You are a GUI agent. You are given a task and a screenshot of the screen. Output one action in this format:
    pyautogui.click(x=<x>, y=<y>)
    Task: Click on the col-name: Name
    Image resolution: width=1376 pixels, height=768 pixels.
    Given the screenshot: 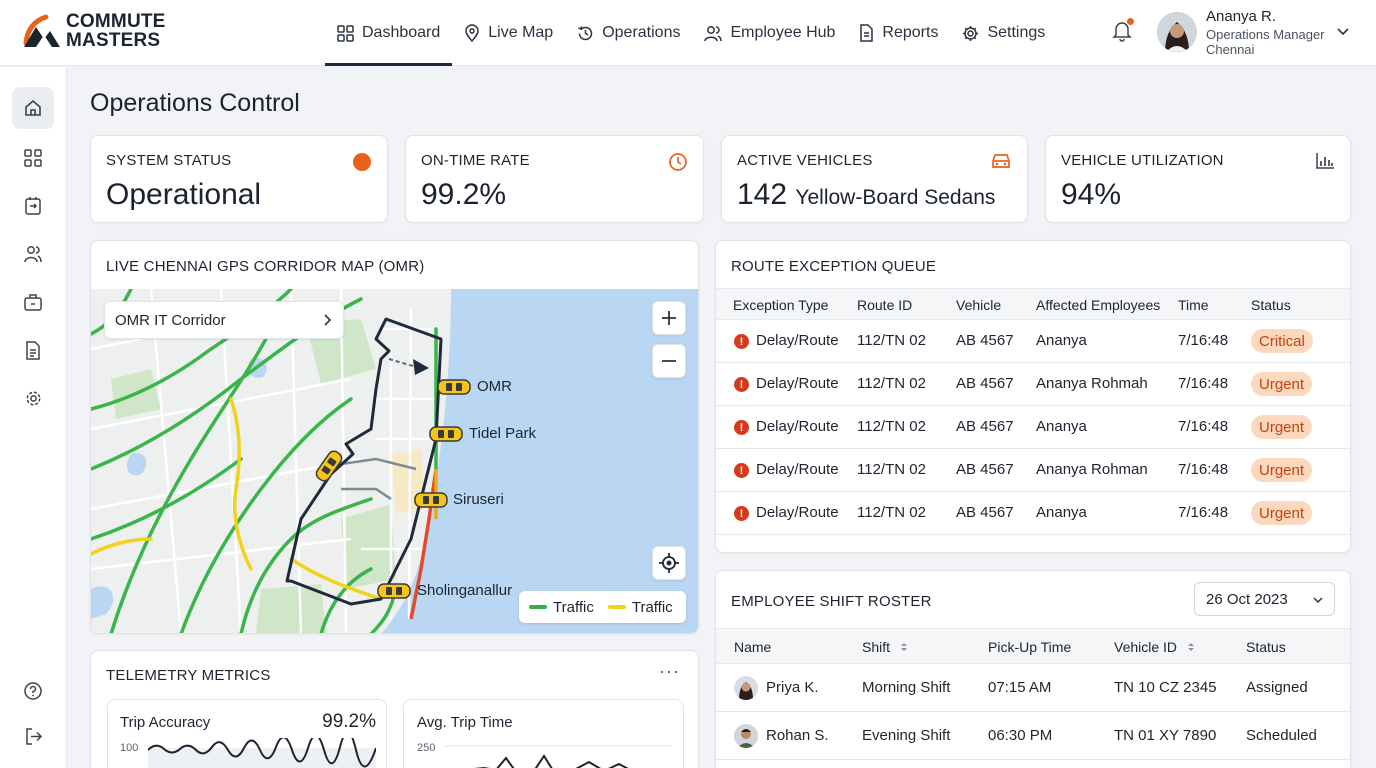 What is the action you would take?
    pyautogui.click(x=753, y=647)
    